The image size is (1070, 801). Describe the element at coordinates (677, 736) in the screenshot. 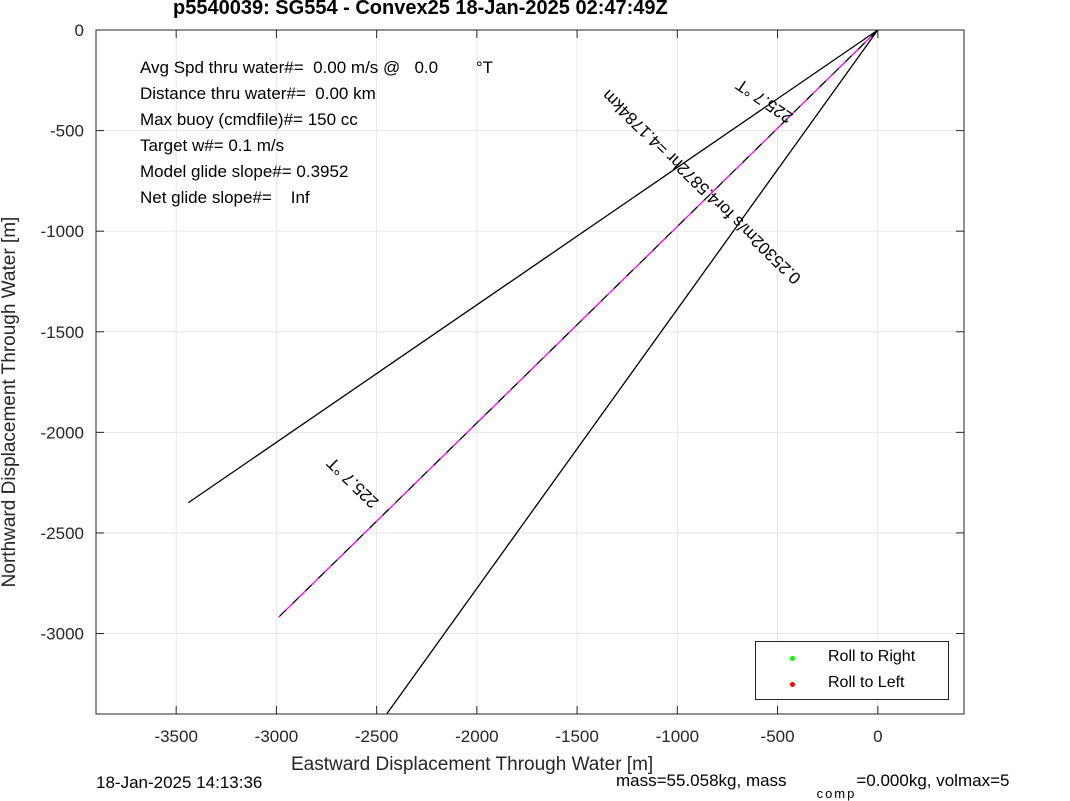

I see `x-tick-label: -1000` at that location.